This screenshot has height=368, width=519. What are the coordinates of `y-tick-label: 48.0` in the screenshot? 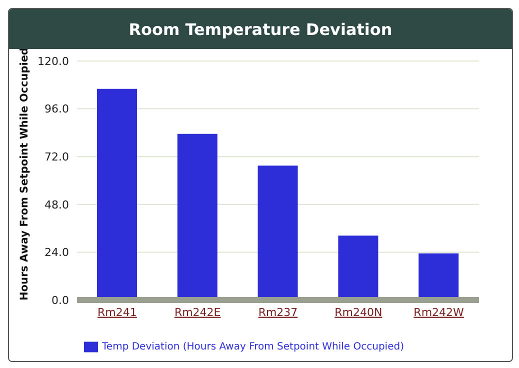 It's located at (56, 205).